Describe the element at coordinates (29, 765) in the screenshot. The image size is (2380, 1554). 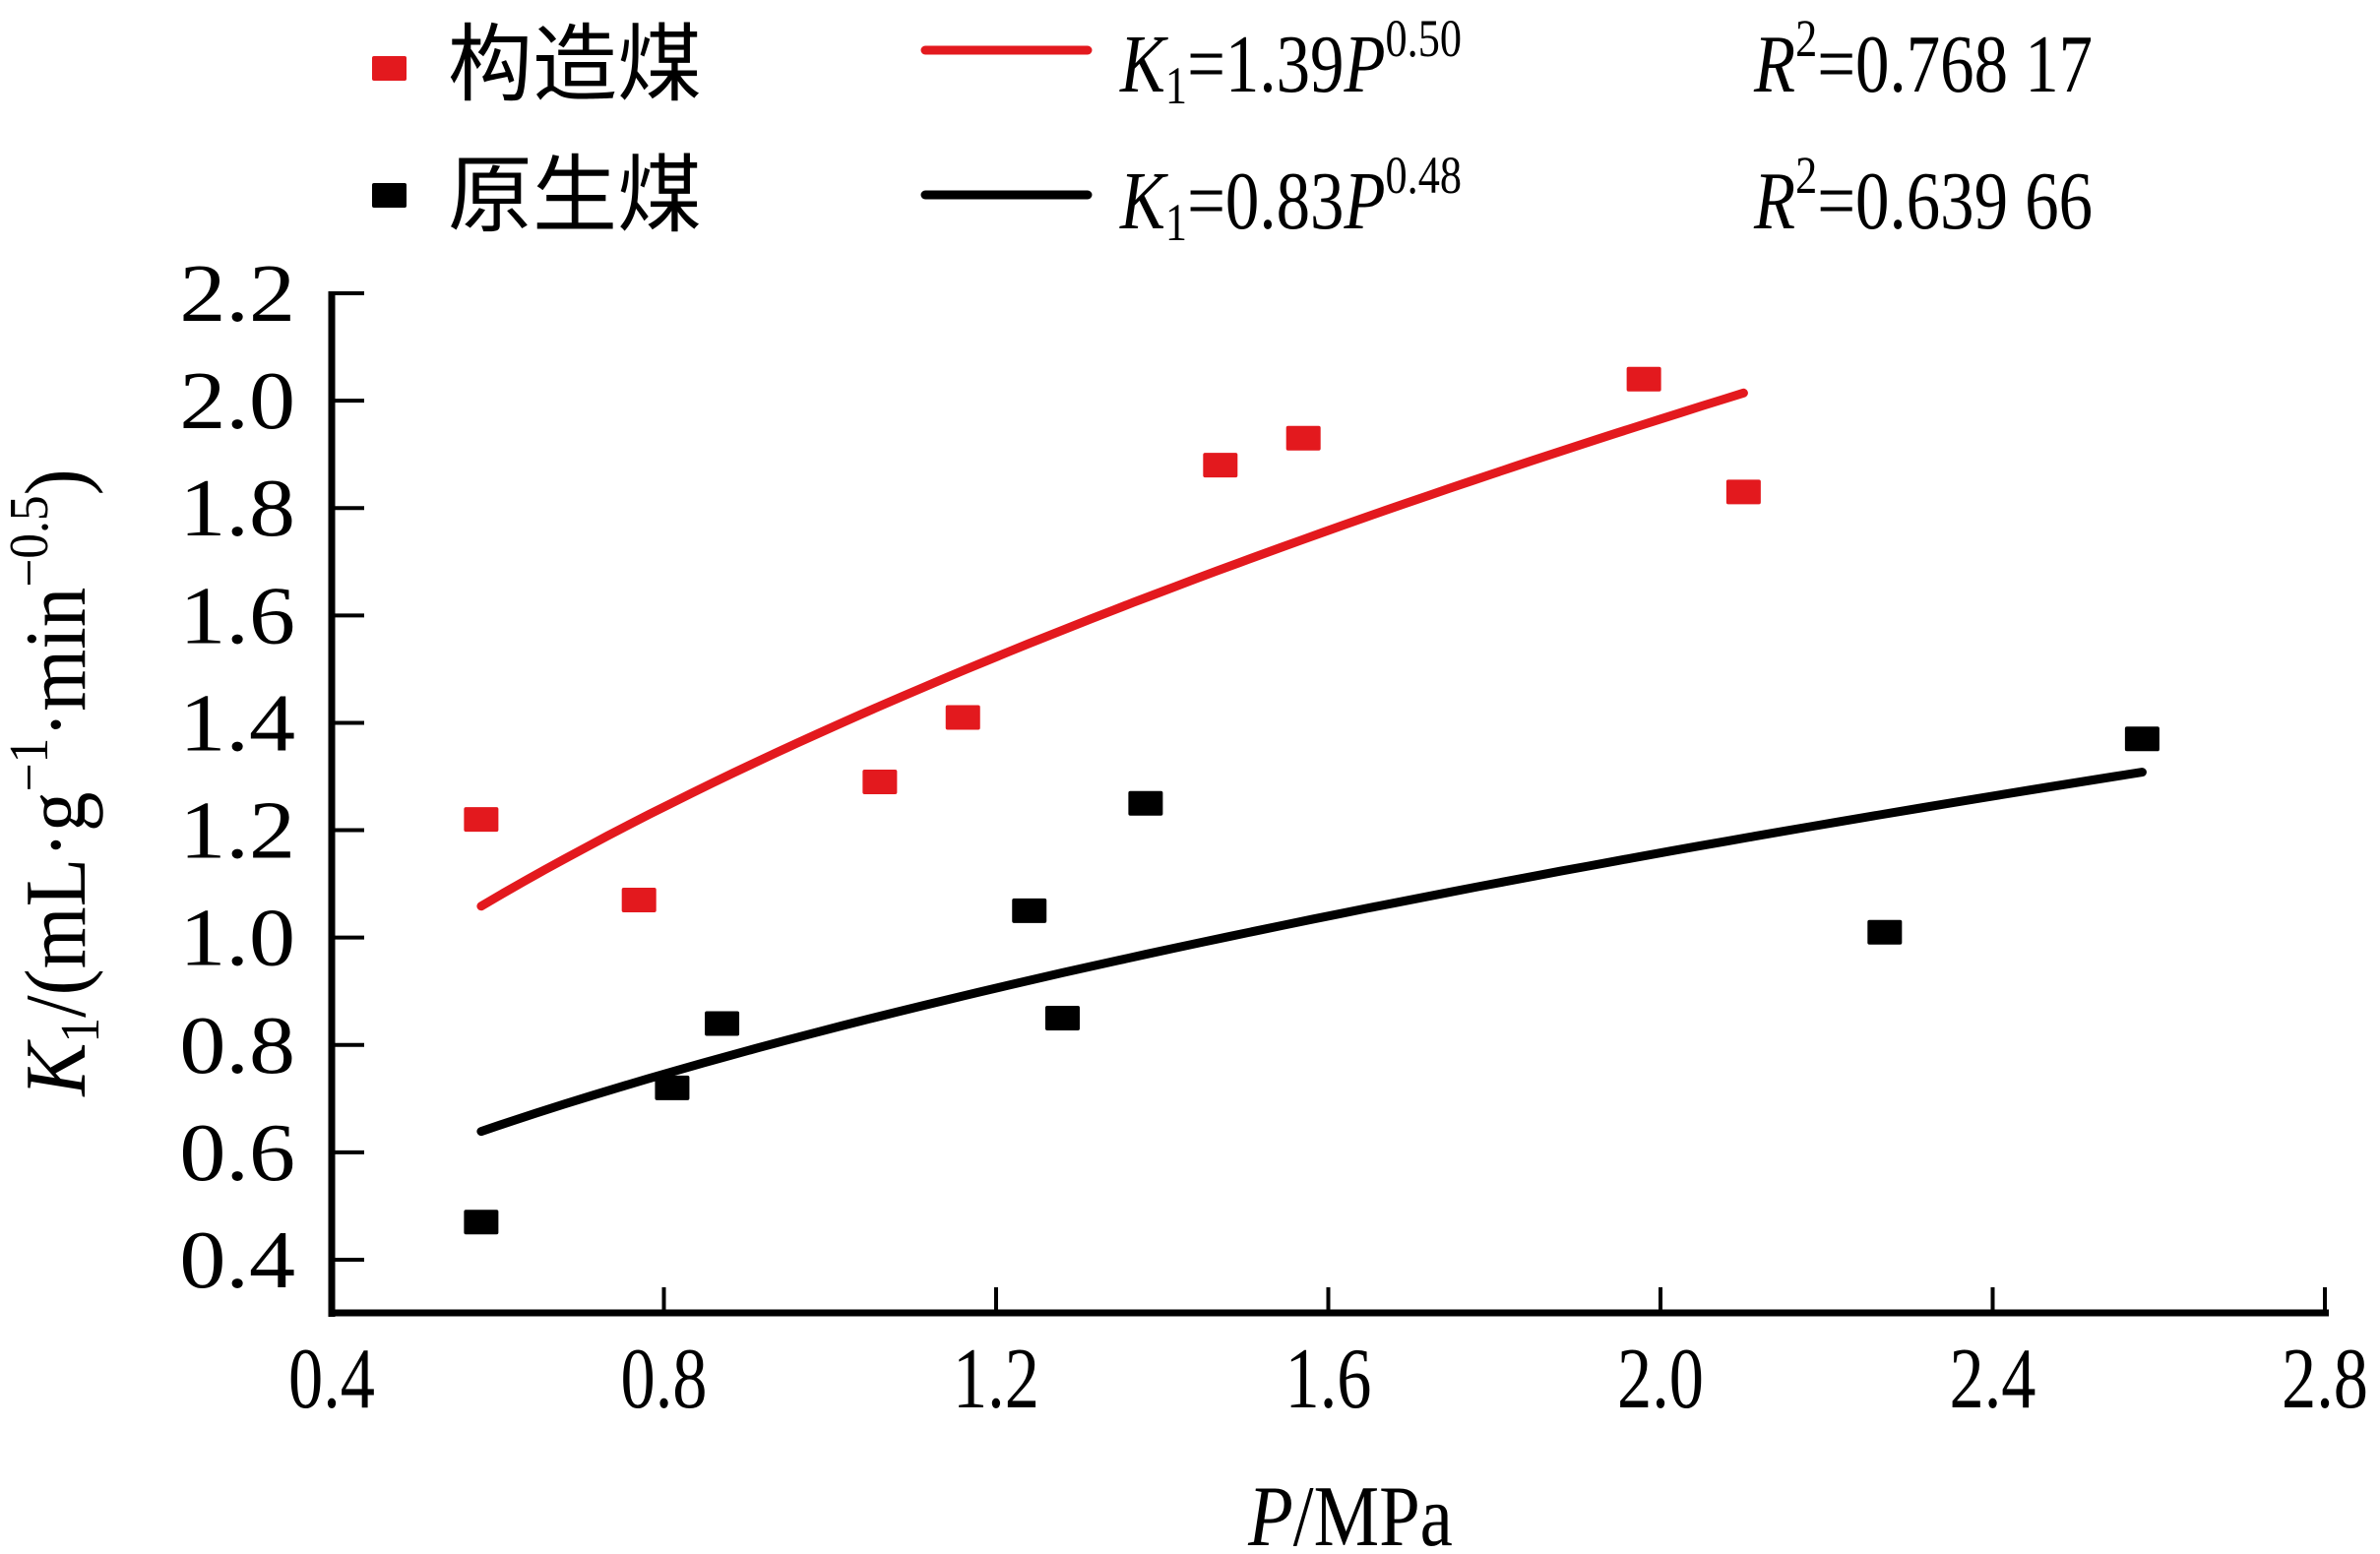
I see `y-axis-title-sup-a: −1` at that location.